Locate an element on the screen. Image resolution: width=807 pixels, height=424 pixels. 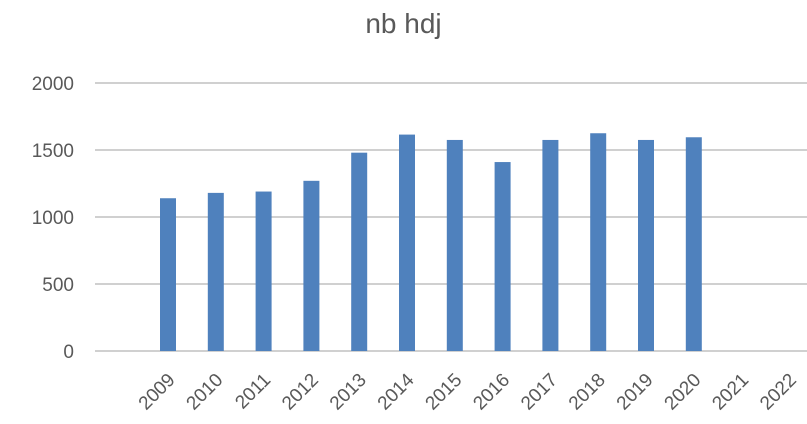
y-tick-label: 2000 is located at coordinates (53, 84).